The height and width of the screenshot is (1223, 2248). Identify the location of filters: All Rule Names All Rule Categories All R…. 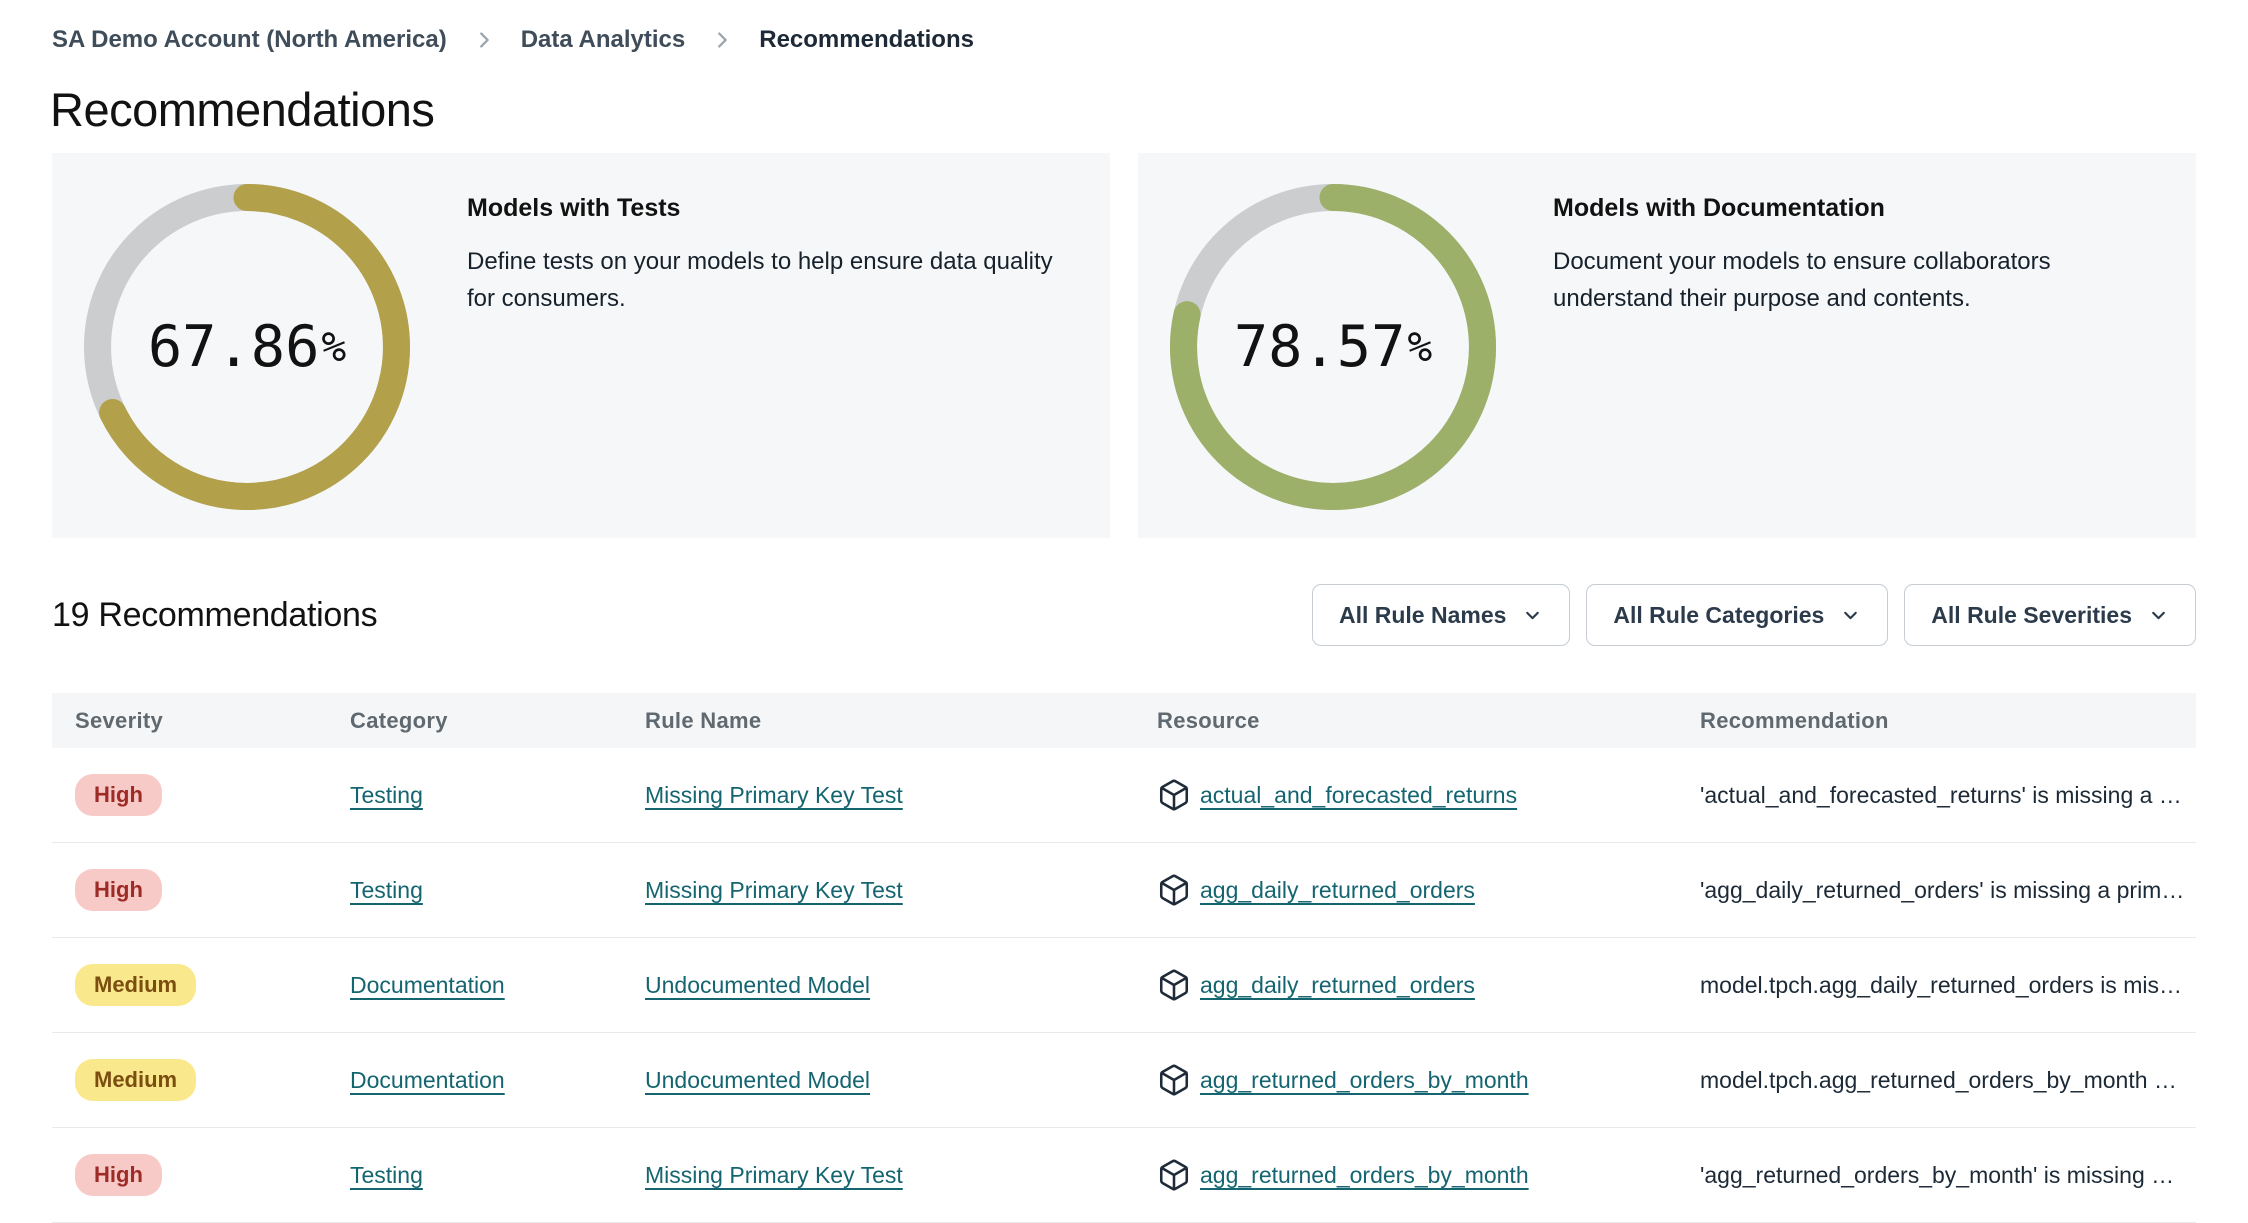
(1753, 615).